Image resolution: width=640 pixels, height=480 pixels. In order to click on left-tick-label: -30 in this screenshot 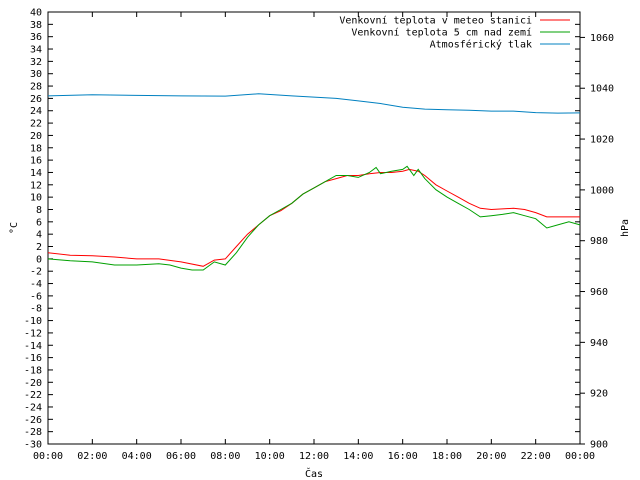, I will do `click(33, 445)`.